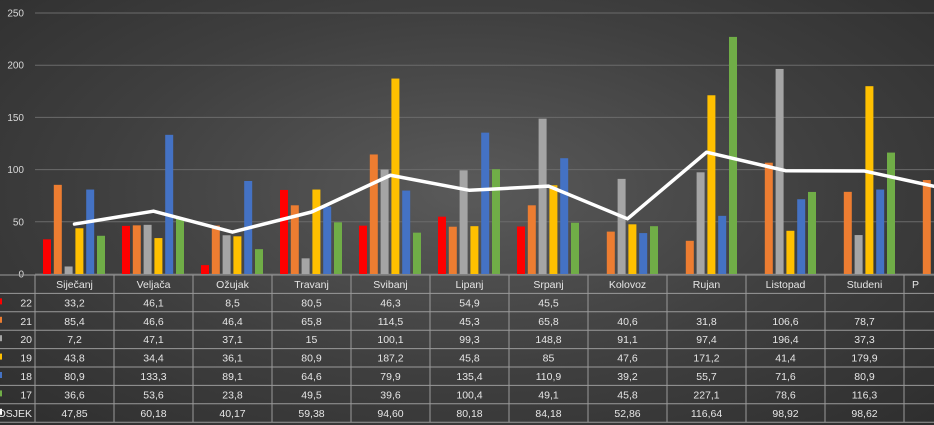 The image size is (934, 425). I want to click on y-tick-label: 50, so click(19, 222).